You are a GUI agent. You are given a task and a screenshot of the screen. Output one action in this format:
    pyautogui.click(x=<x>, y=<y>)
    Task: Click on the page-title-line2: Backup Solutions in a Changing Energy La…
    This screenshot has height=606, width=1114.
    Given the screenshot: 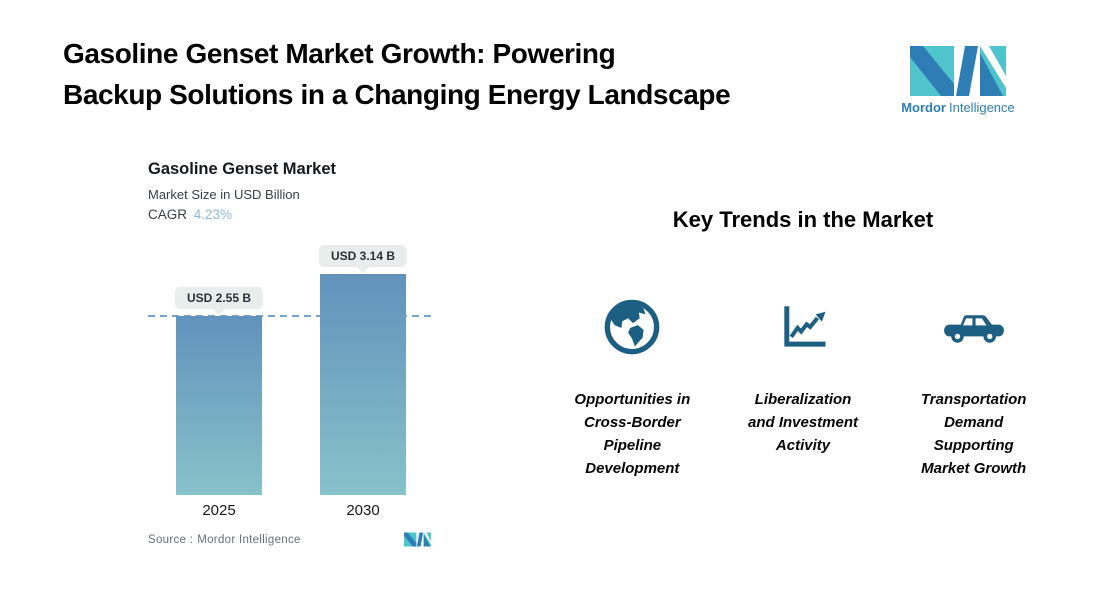 What is the action you would take?
    pyautogui.click(x=397, y=94)
    